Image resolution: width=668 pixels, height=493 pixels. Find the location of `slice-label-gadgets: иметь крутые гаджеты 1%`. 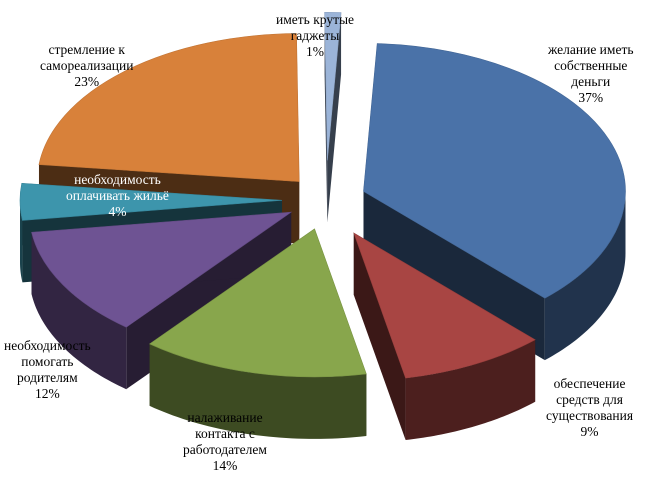

slice-label-gadgets: иметь крутые гаджеты 1% is located at coordinates (315, 35).